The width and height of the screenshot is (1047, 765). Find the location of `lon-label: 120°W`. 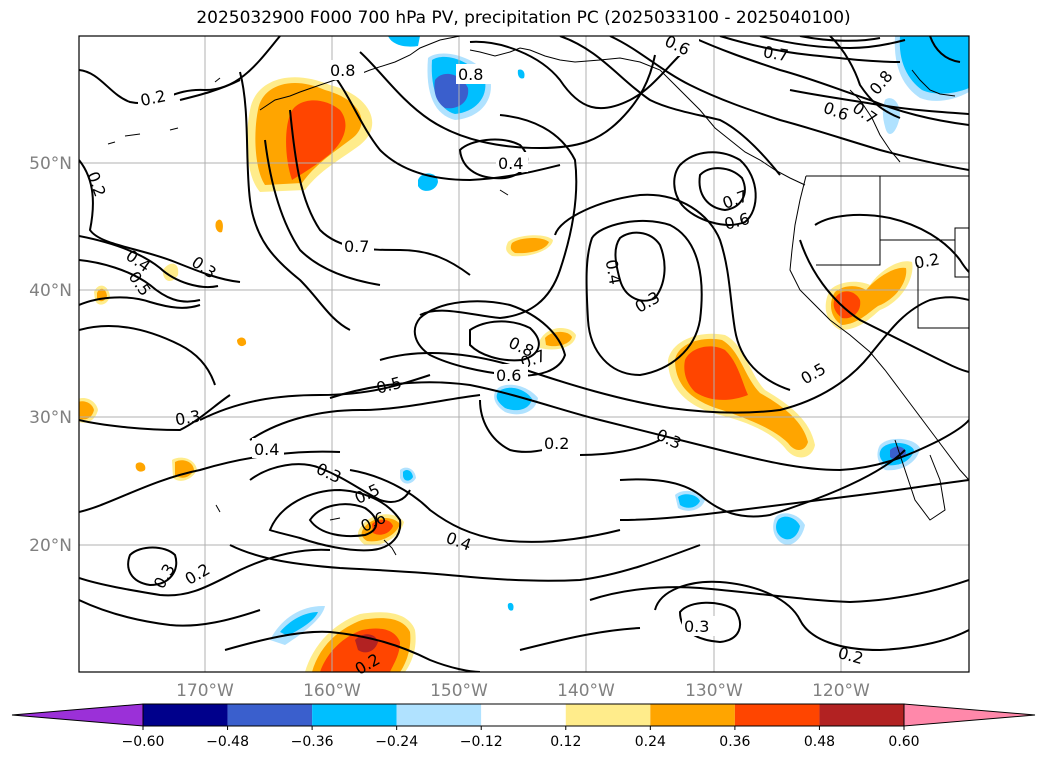

lon-label: 120°W is located at coordinates (841, 691).